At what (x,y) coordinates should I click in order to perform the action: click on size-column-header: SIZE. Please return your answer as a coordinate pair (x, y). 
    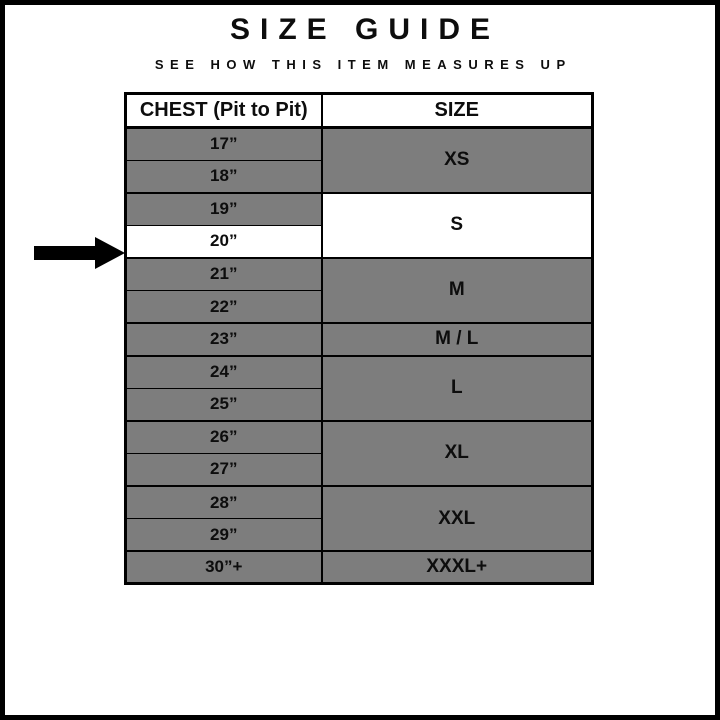
    Looking at the image, I should click on (457, 111).